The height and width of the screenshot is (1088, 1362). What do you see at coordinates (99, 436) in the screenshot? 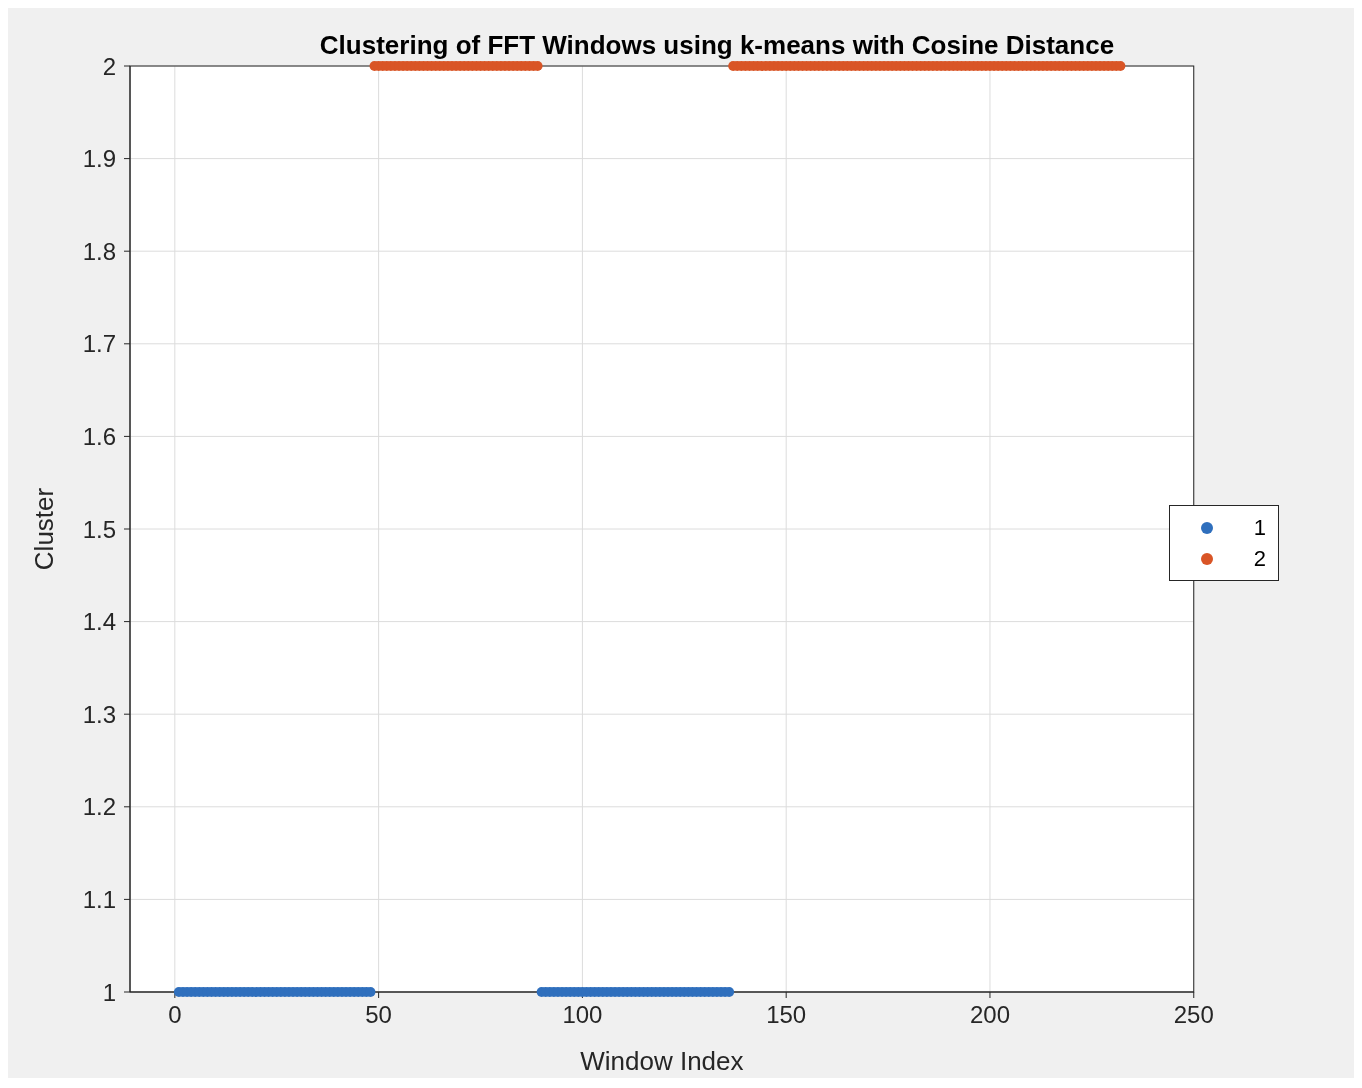
I see `y-tick-label: 1.6` at bounding box center [99, 436].